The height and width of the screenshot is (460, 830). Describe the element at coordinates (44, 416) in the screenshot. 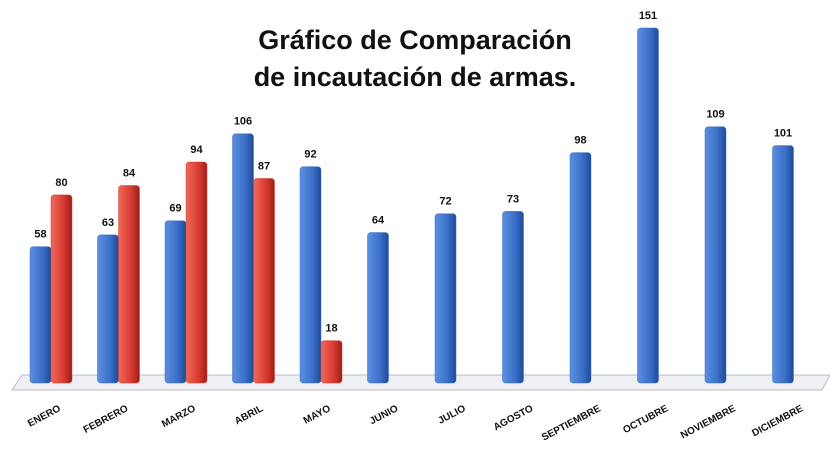

I see `x-tick-label: ENERO` at that location.